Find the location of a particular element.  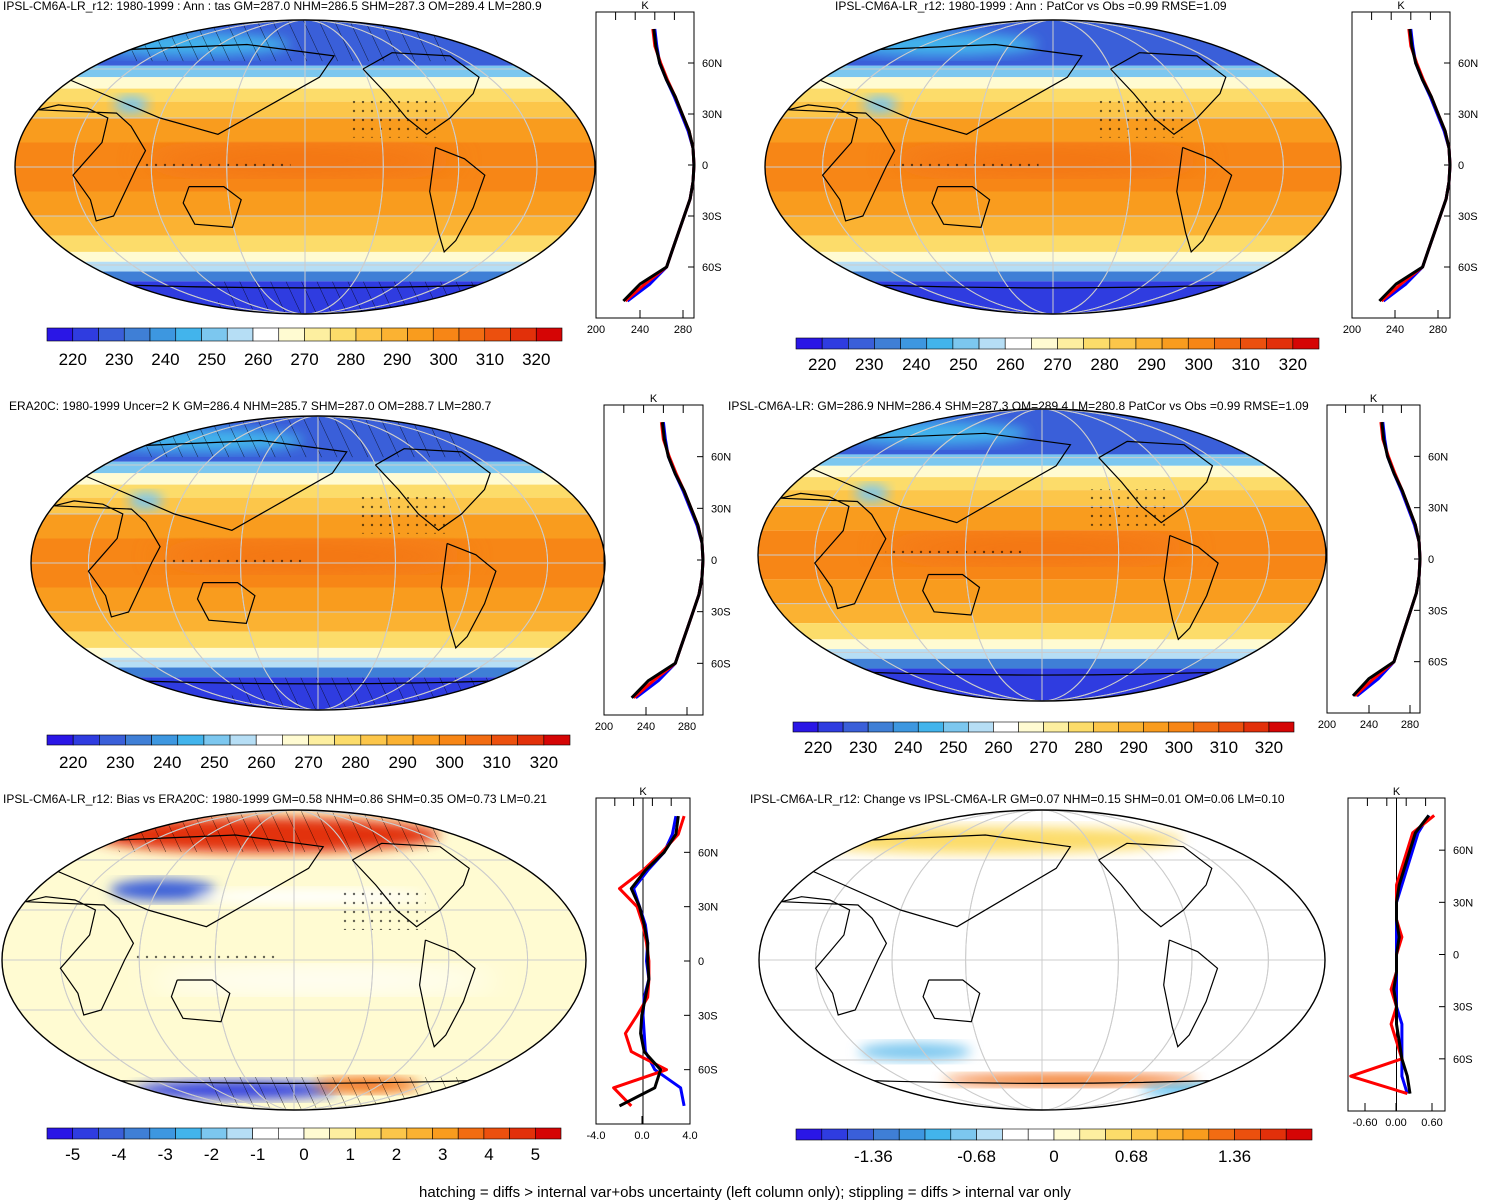

colorbar-label: 1 is located at coordinates (350, 1154).